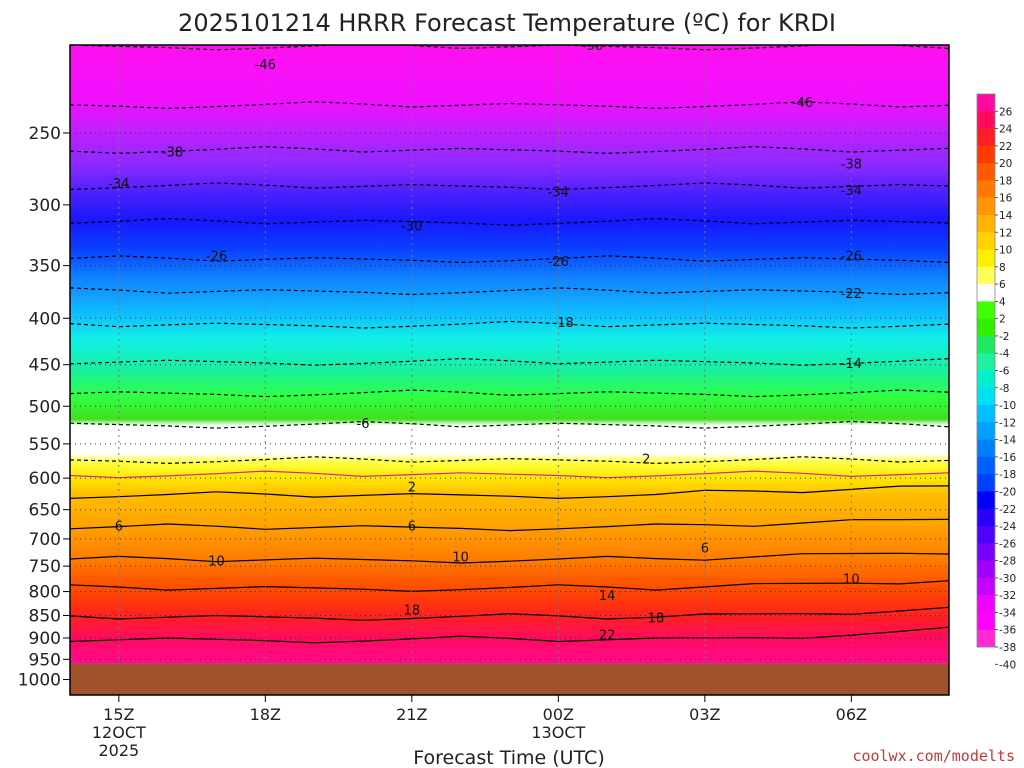 The height and width of the screenshot is (768, 1024). Describe the element at coordinates (1007, 458) in the screenshot. I see `colorbar-label: -16` at that location.